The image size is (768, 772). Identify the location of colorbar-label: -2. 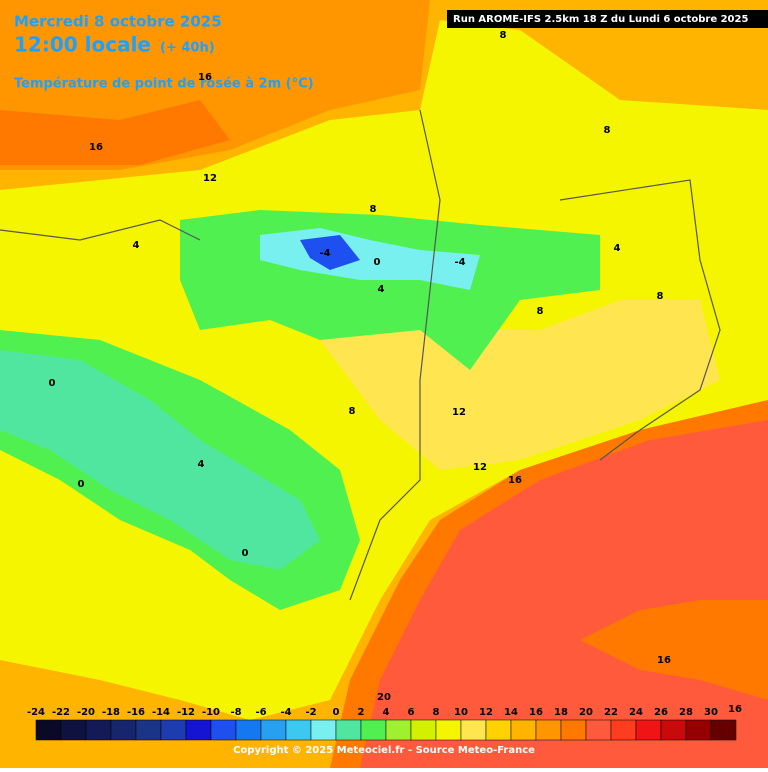
(310, 712).